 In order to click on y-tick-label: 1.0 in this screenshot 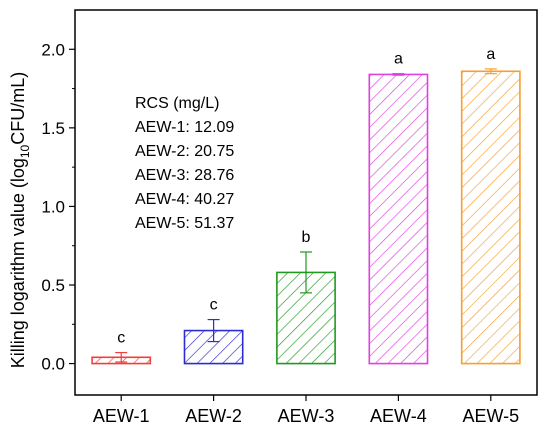, I will do `click(53, 206)`.